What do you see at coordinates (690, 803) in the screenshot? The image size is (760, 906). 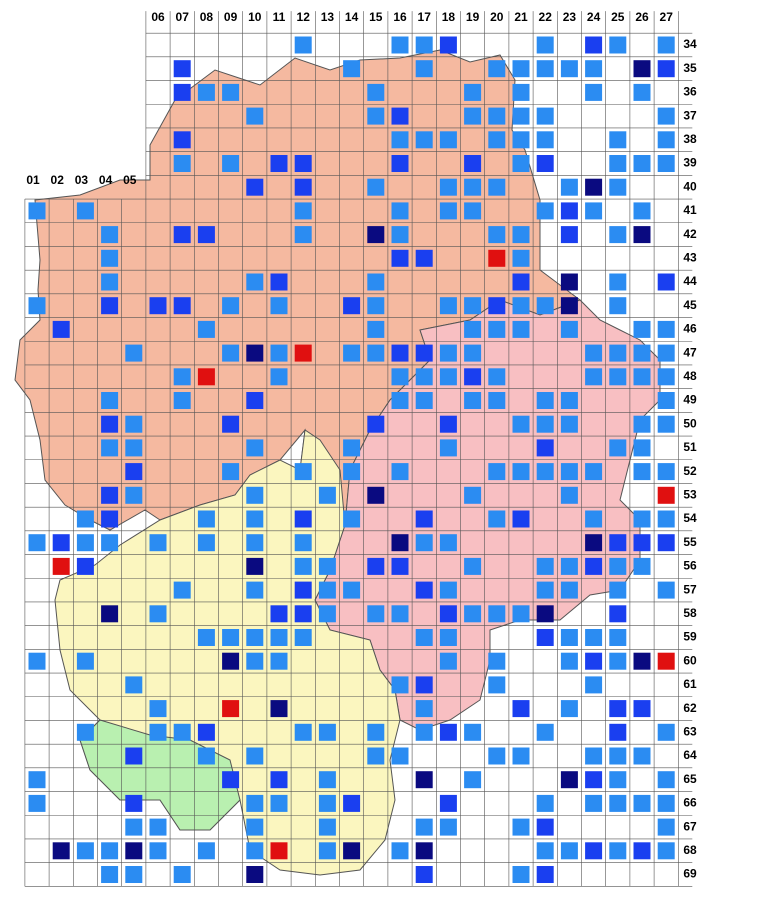 I see `row-label: 66` at bounding box center [690, 803].